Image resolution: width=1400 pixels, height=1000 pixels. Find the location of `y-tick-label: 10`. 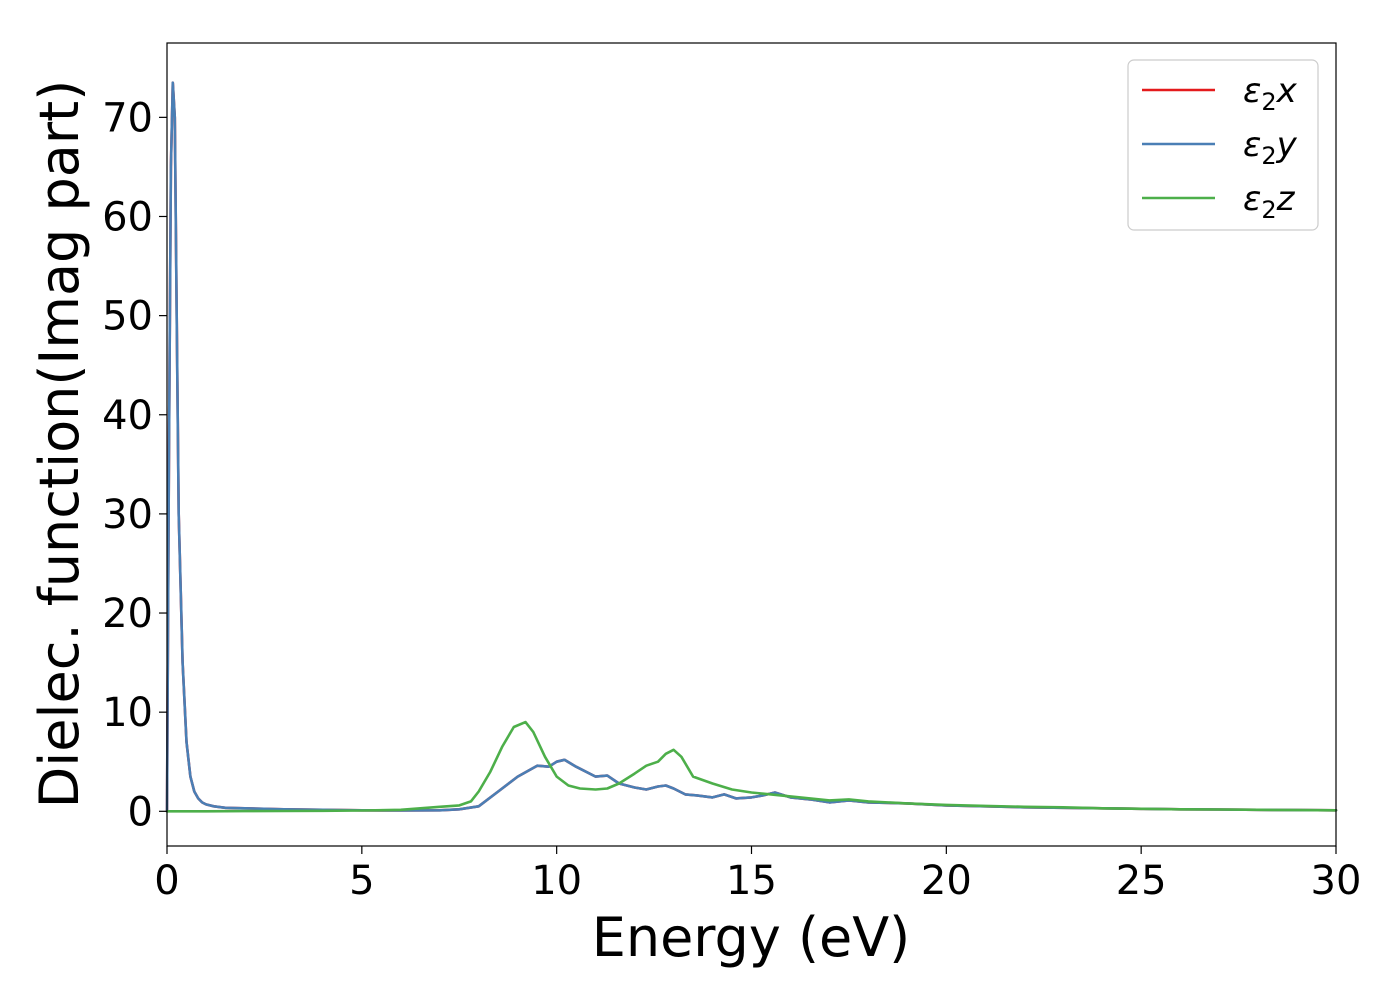

y-tick-label: 10 is located at coordinates (127, 713).